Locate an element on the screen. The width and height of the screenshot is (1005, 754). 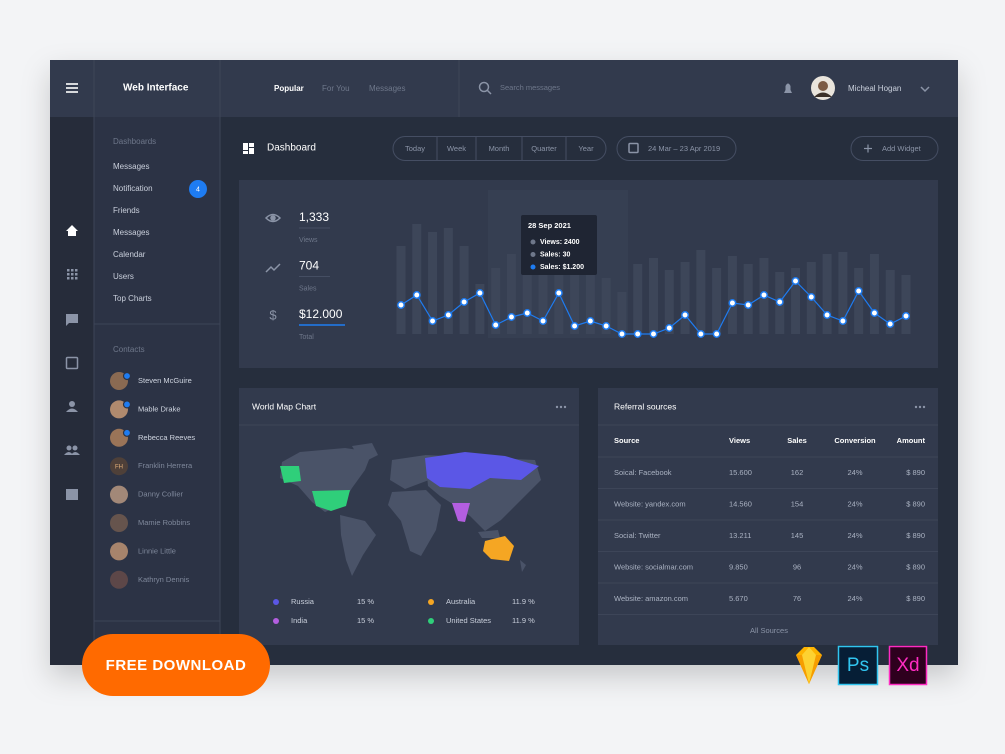
download-label: FREE DOWNLOAD is located at coordinates (176, 665).